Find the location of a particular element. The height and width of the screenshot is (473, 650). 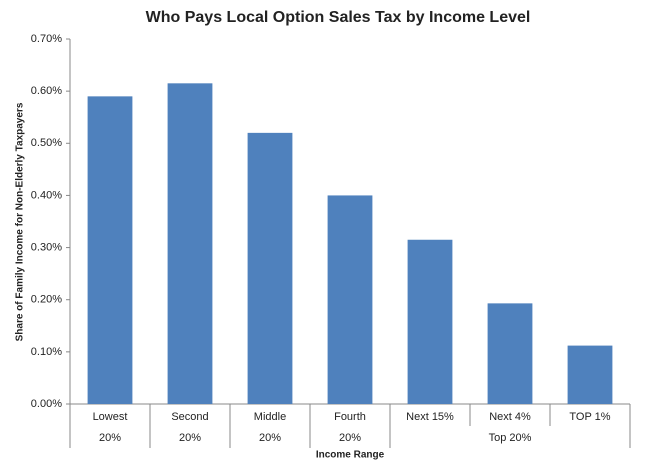

y-tick-label: 0.10% is located at coordinates (46, 352).